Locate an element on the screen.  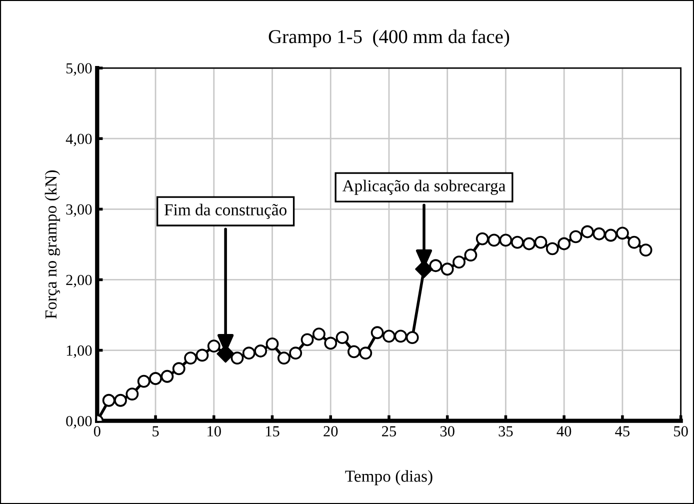
annotation: Aplicação da sobrecarga is located at coordinates (424, 187).